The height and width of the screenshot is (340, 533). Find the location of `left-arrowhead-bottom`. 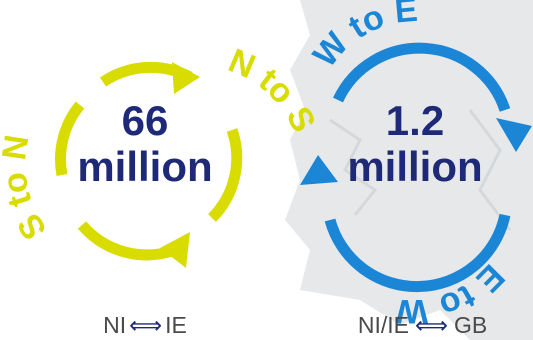

left-arrowhead-bottom is located at coordinates (175, 250).